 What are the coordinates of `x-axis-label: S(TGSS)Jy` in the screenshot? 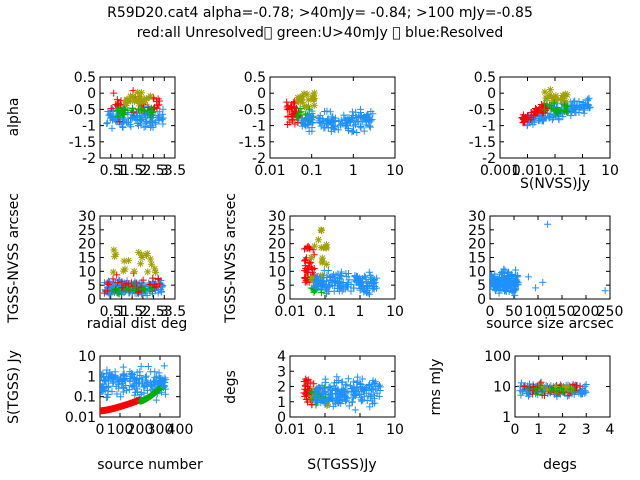 It's located at (341, 465).